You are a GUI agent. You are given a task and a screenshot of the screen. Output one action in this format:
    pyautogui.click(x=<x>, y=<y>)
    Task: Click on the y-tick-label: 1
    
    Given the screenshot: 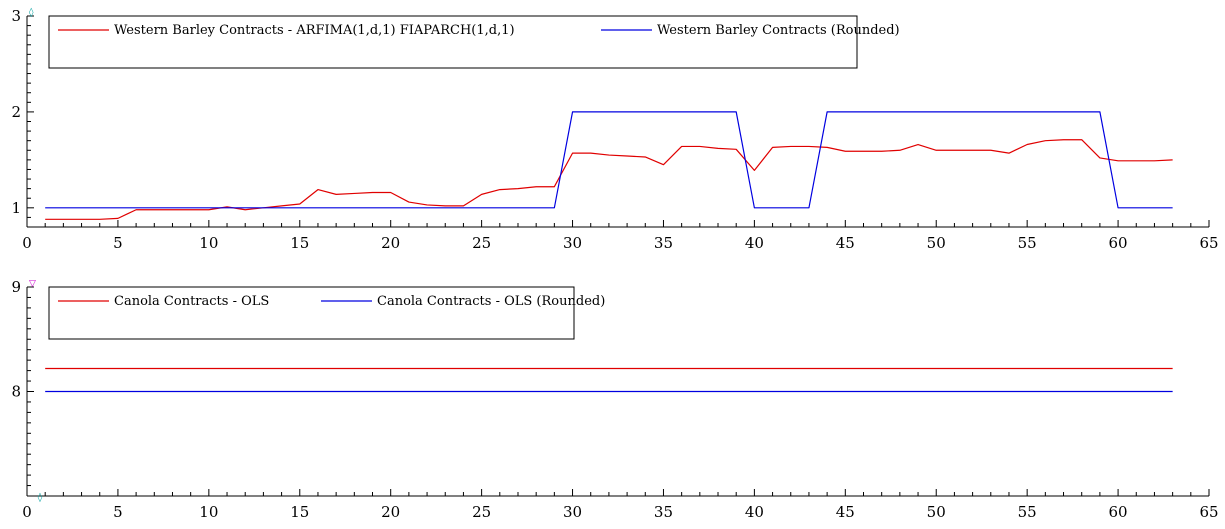 What is the action you would take?
    pyautogui.click(x=16, y=208)
    